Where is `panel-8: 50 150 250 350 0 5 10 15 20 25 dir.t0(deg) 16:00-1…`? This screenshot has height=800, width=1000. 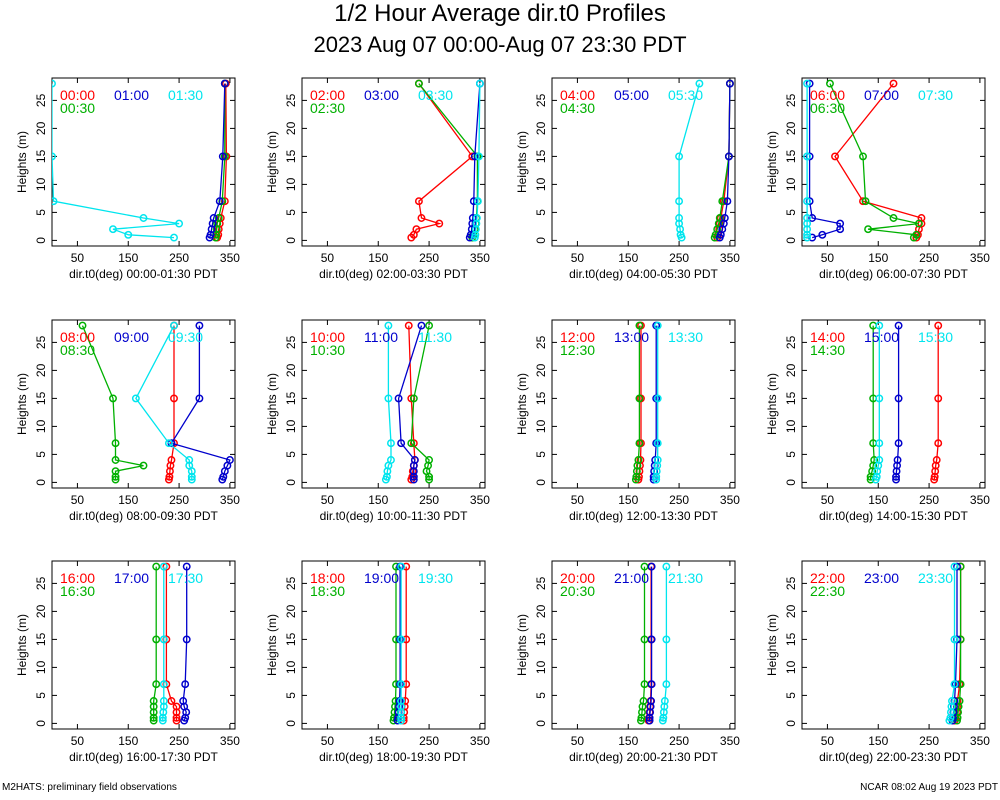
panel-8: 50 150 250 350 0 5 10 15 20 25 dir.t0(deg) 16:00-1… is located at coordinates (127, 662).